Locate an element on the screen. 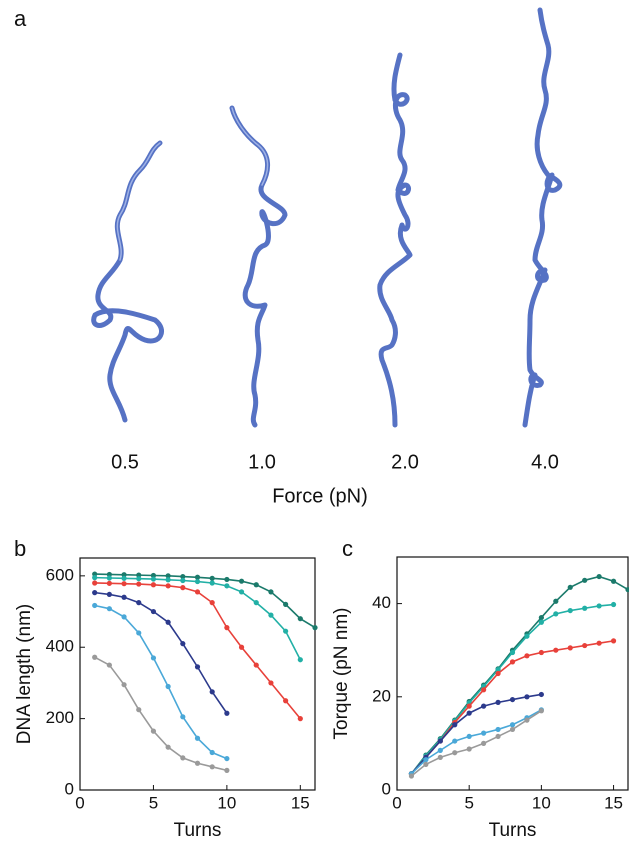 The image size is (629, 843). y-axis-title: Torque (pN nm) is located at coordinates (341, 674).